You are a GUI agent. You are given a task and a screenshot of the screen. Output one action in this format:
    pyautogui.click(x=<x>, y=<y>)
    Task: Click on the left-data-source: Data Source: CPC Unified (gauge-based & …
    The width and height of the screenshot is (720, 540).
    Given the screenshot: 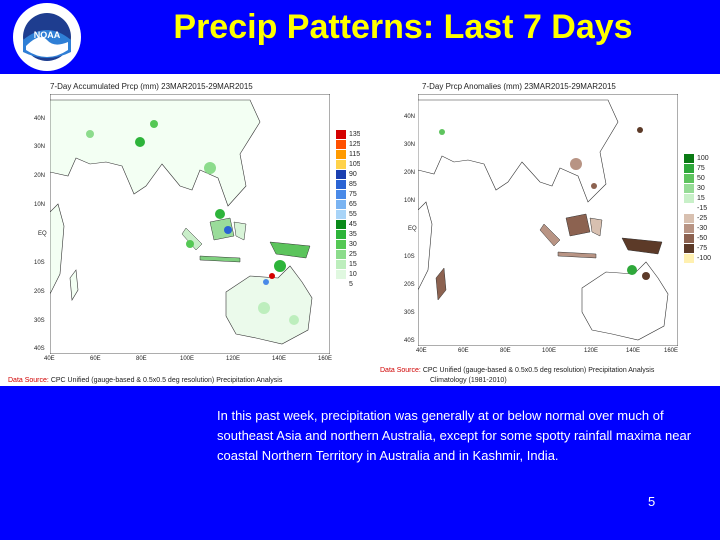 What is the action you would take?
    pyautogui.click(x=145, y=380)
    